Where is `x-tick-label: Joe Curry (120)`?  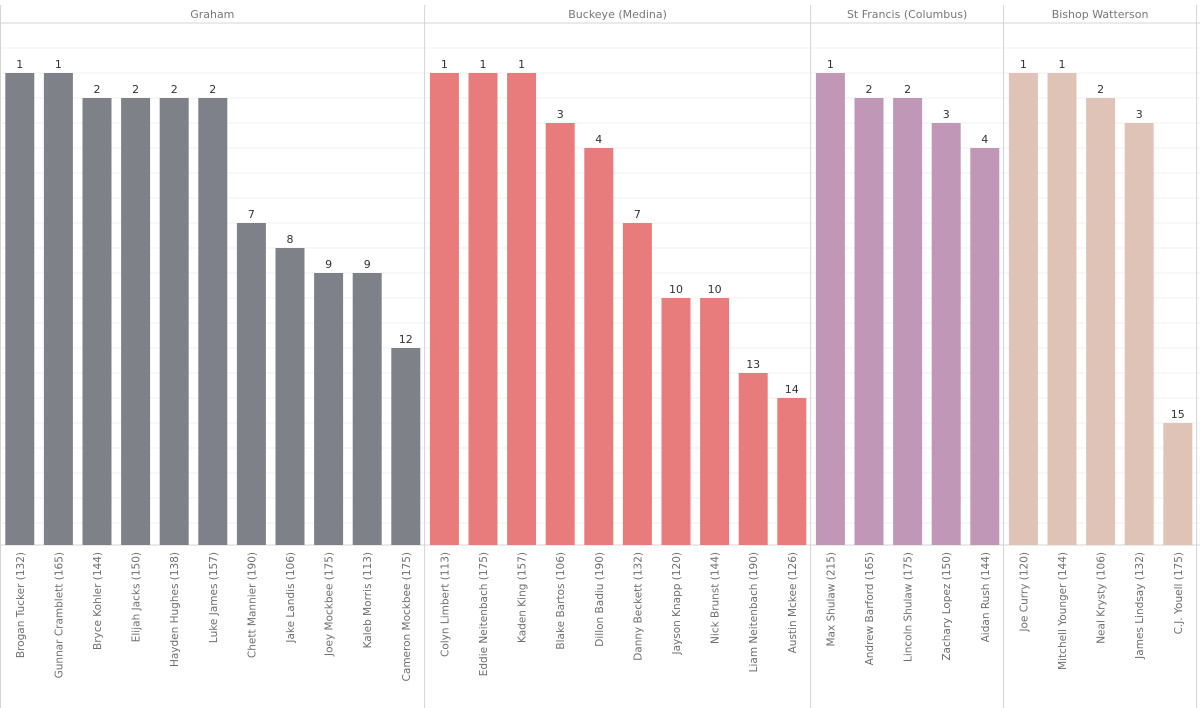 x-tick-label: Joe Curry (120) is located at coordinates (1024, 592).